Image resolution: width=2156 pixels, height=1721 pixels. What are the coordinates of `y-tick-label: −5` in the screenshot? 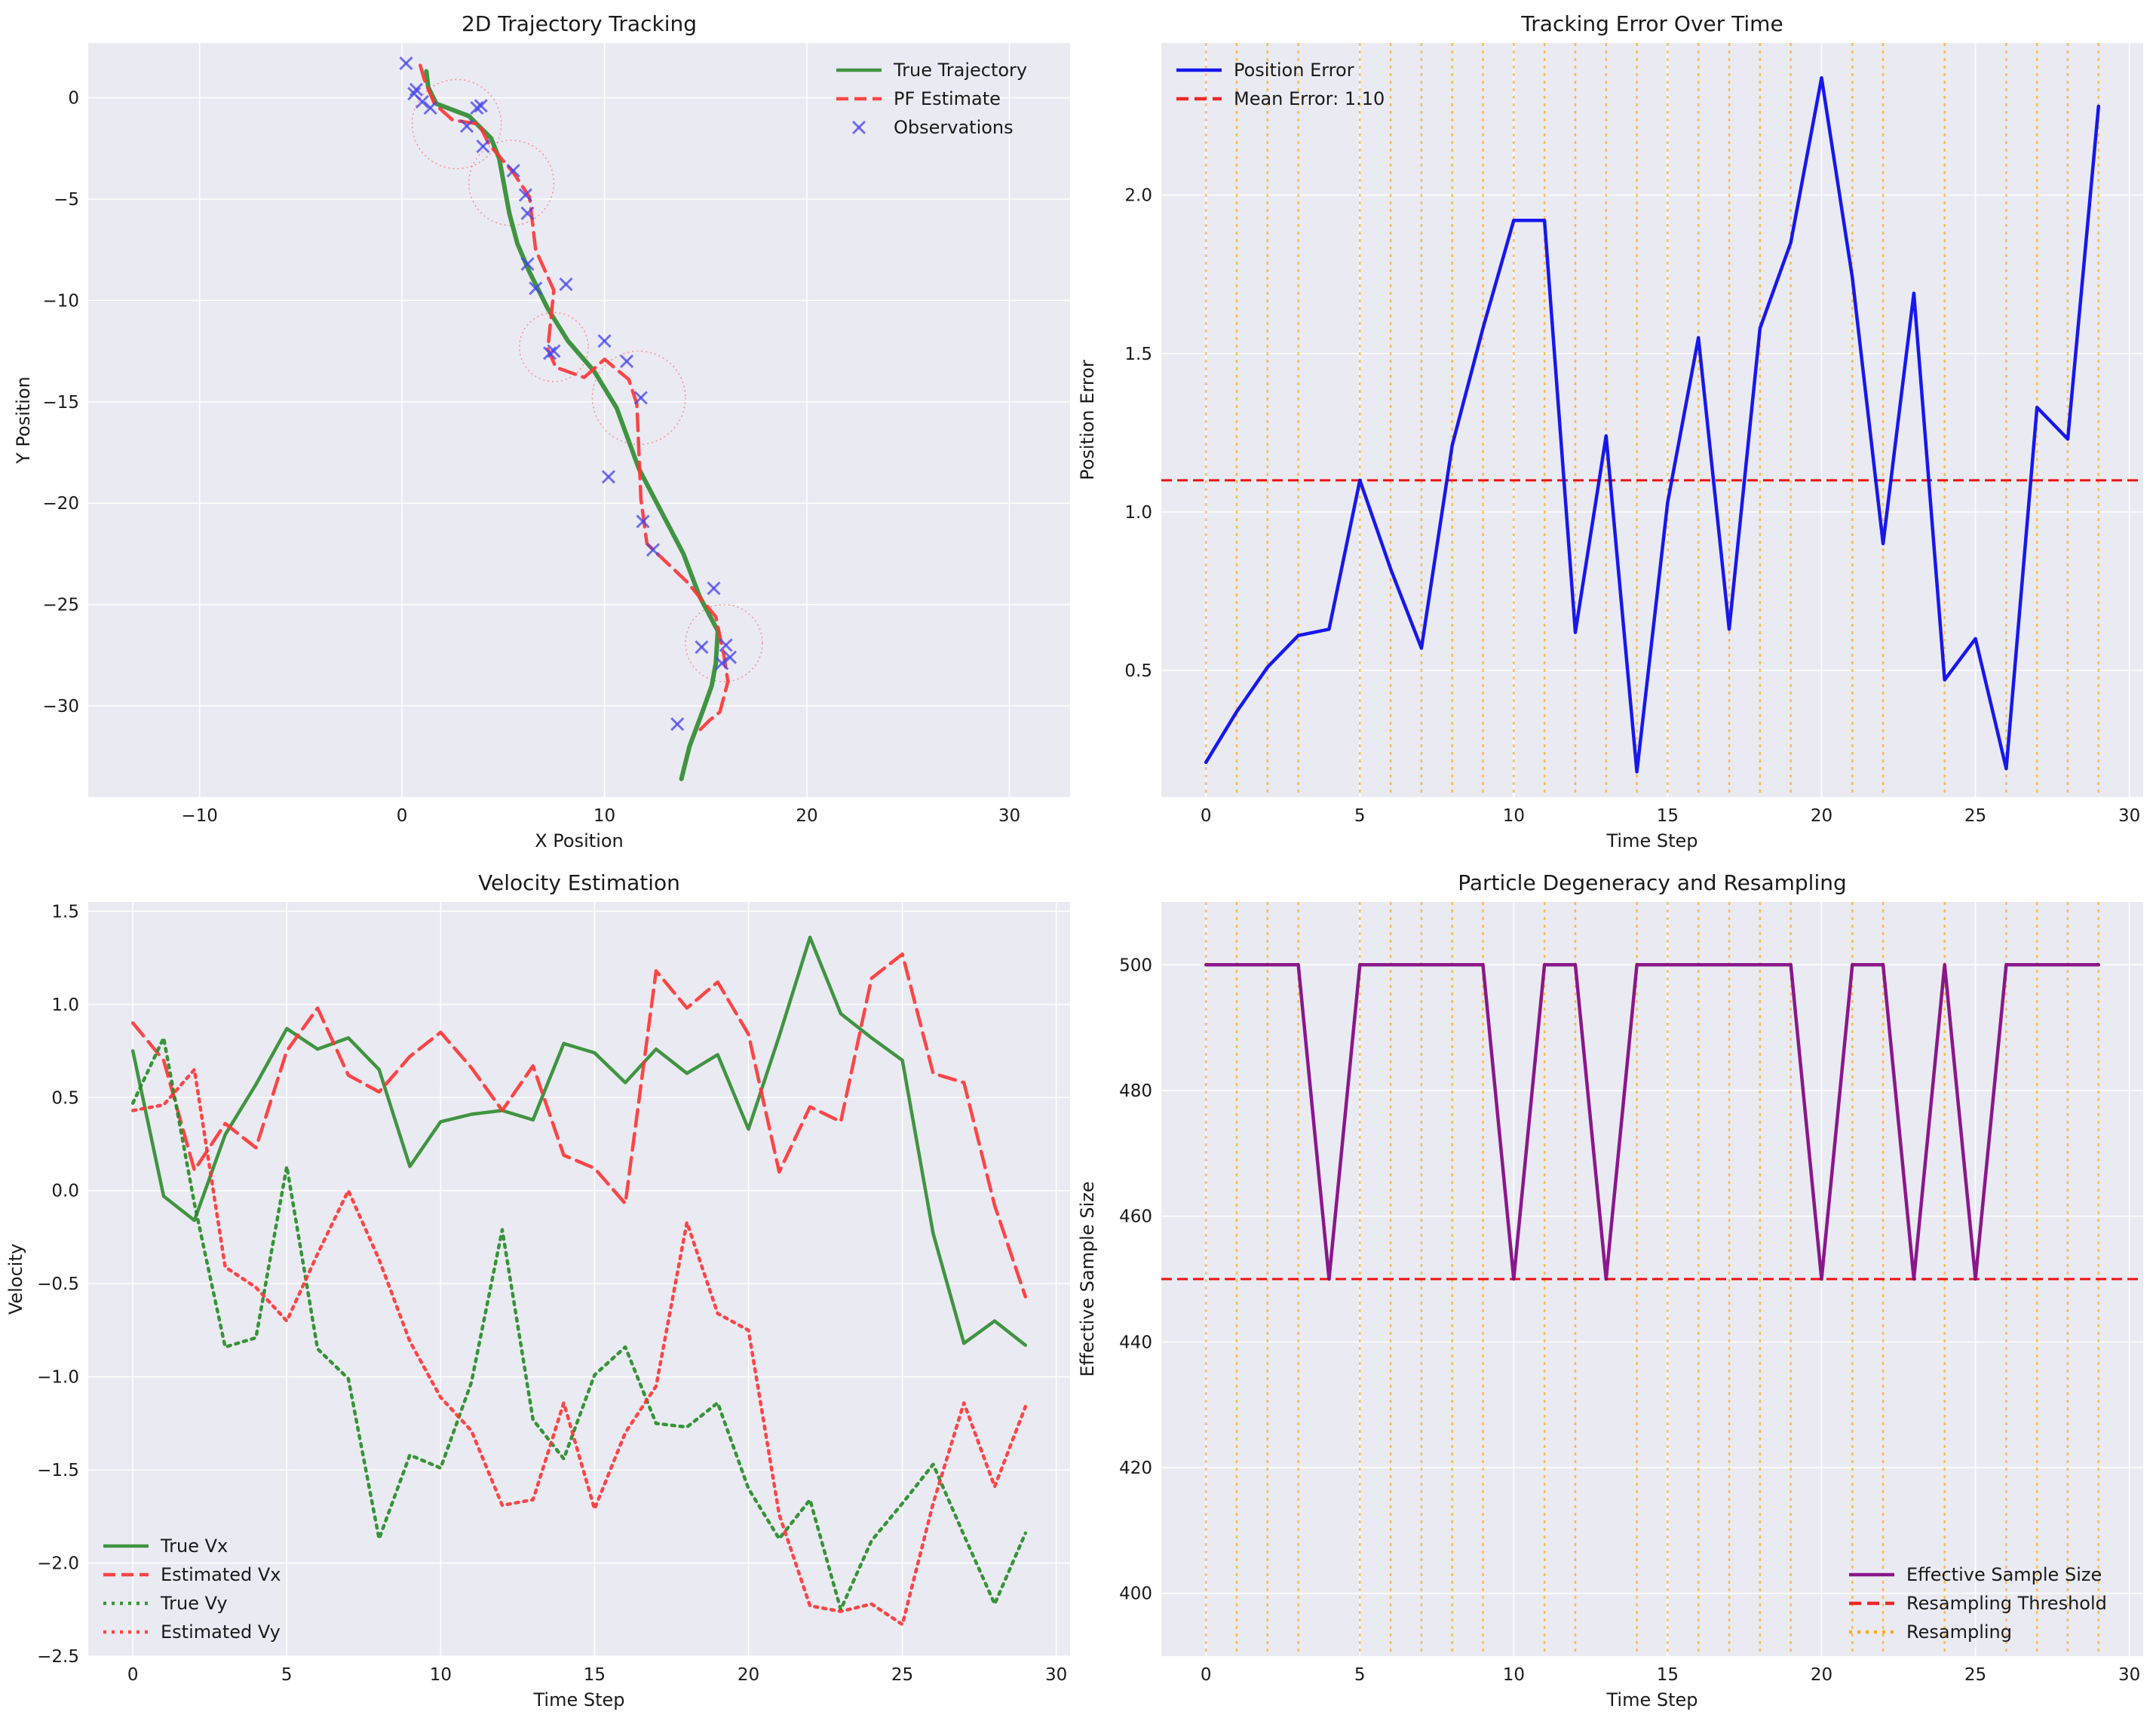 It's located at (67, 200).